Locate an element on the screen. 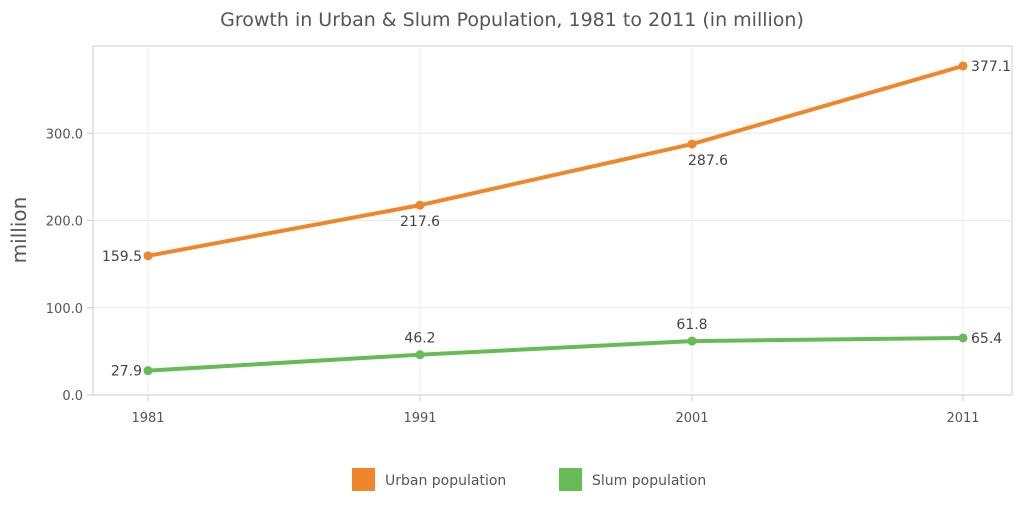 The width and height of the screenshot is (1024, 512). data-label: 377.1 is located at coordinates (991, 67).